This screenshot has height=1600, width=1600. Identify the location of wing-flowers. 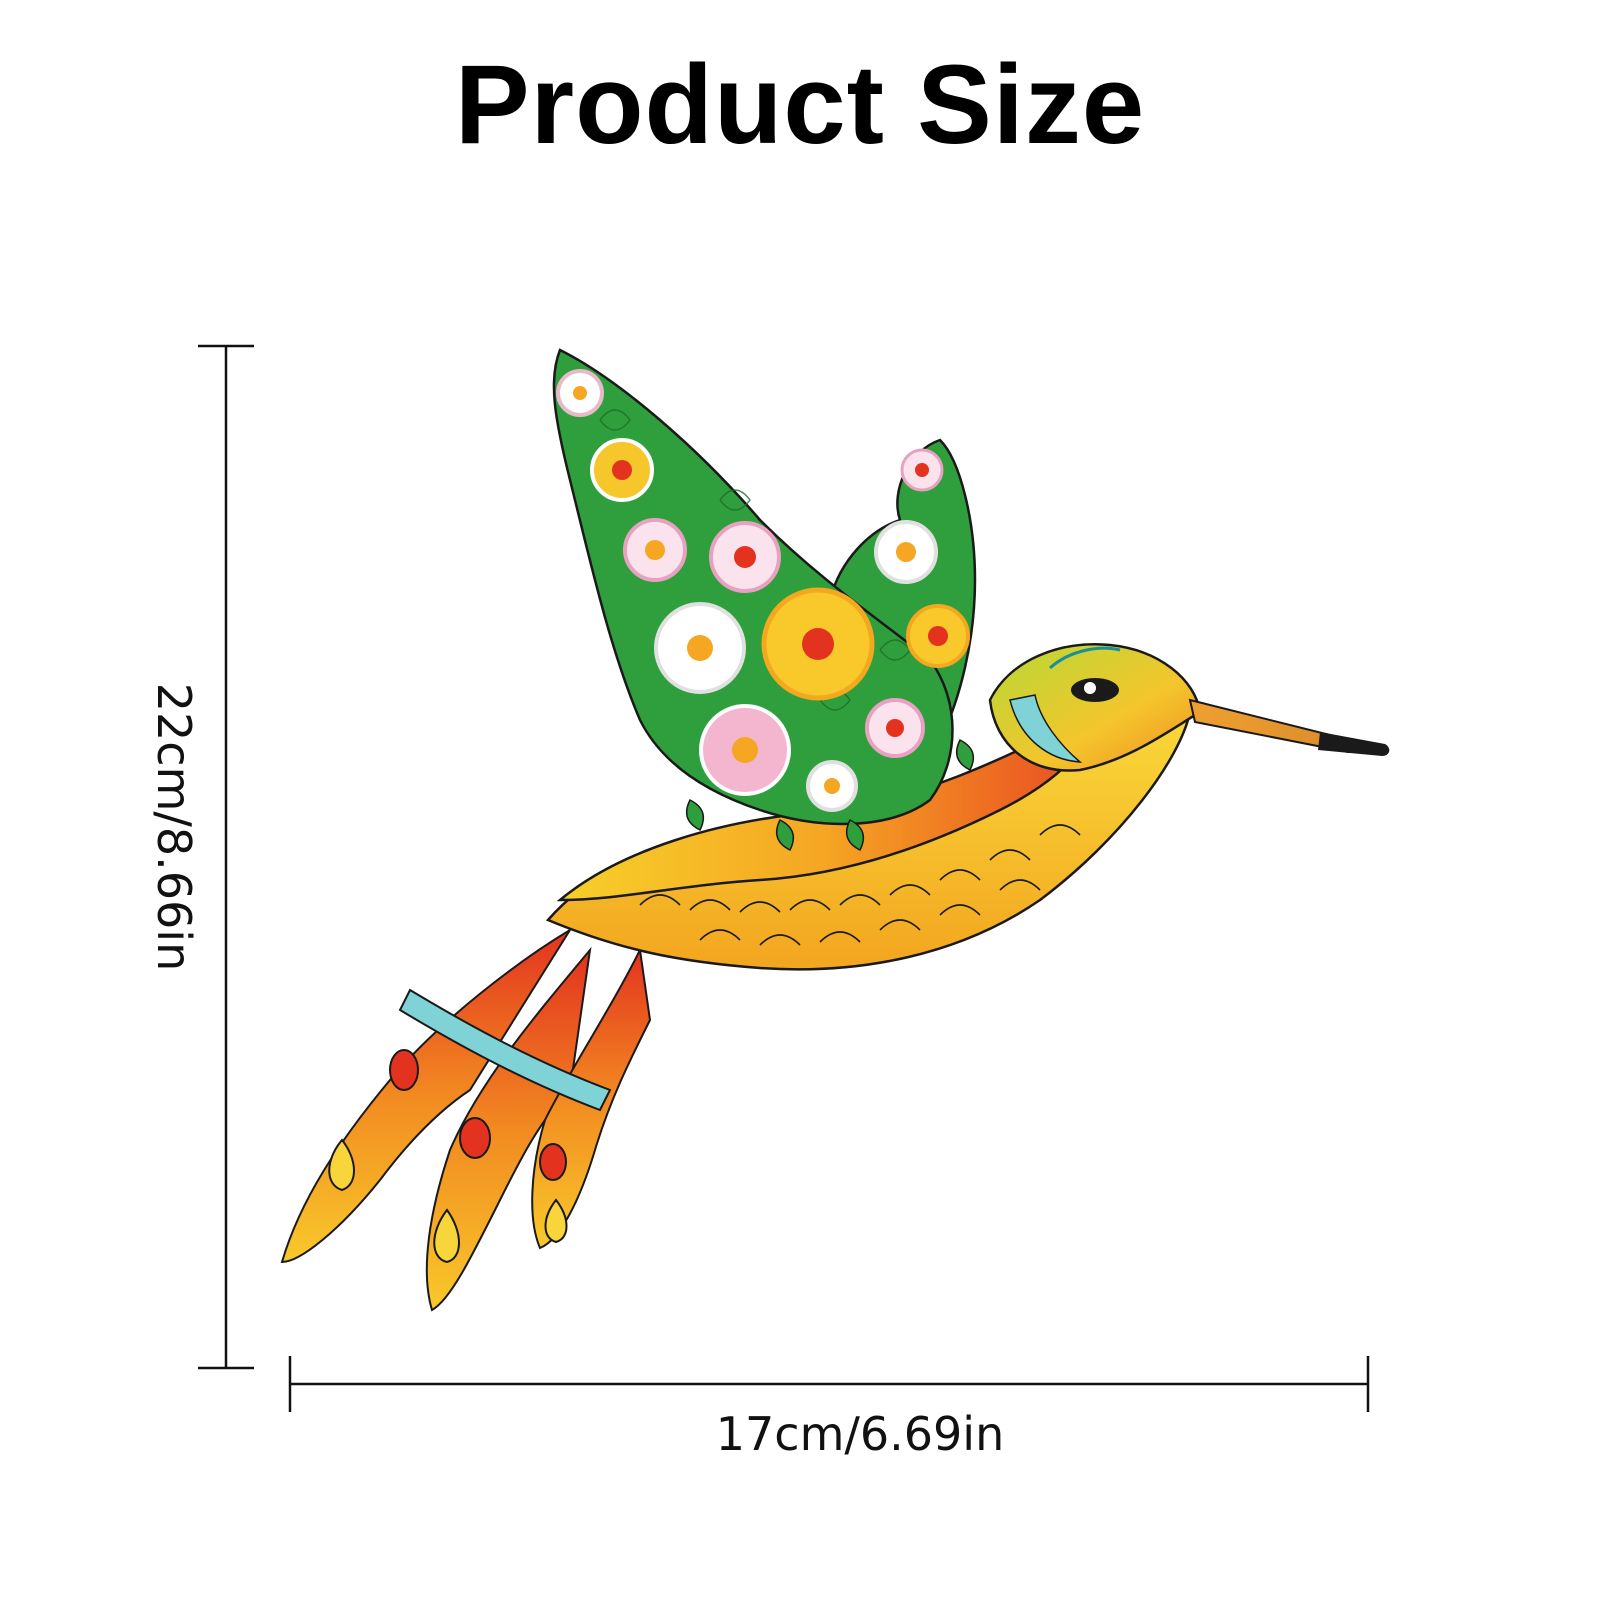
(763, 590).